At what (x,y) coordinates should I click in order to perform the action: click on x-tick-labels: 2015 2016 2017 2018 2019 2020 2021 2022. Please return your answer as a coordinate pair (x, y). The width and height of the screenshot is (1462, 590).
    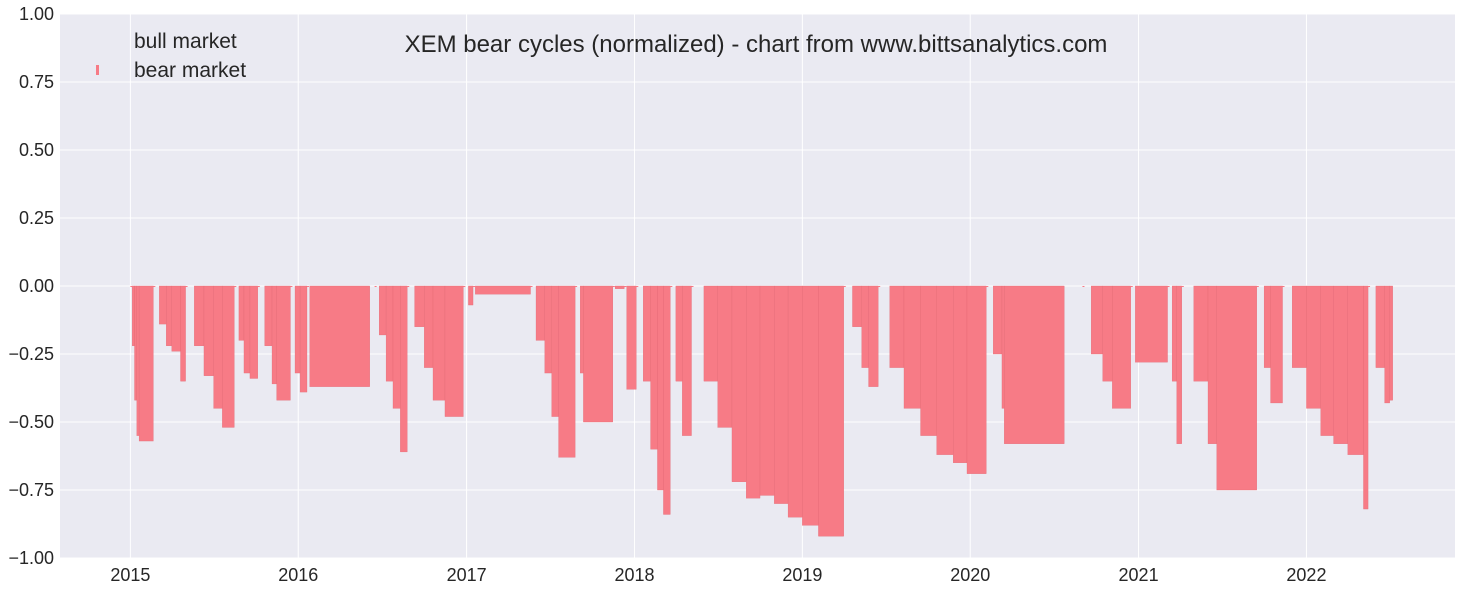
    Looking at the image, I should click on (718, 575).